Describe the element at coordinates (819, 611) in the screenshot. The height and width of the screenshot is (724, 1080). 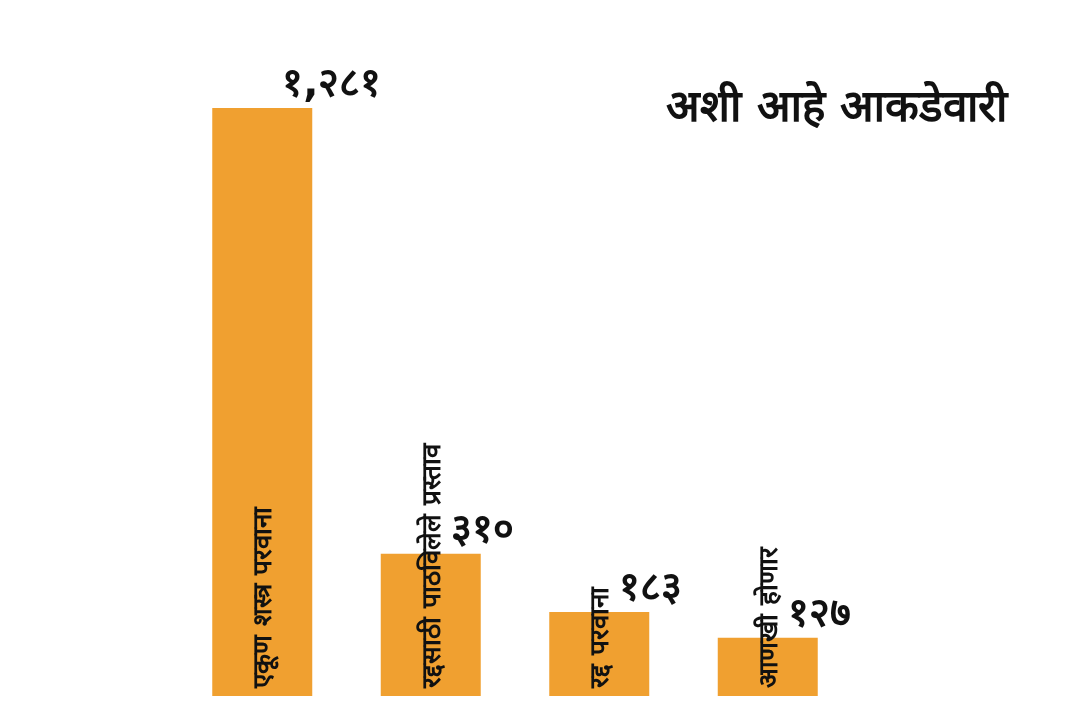
I see `data-label: १२७` at that location.